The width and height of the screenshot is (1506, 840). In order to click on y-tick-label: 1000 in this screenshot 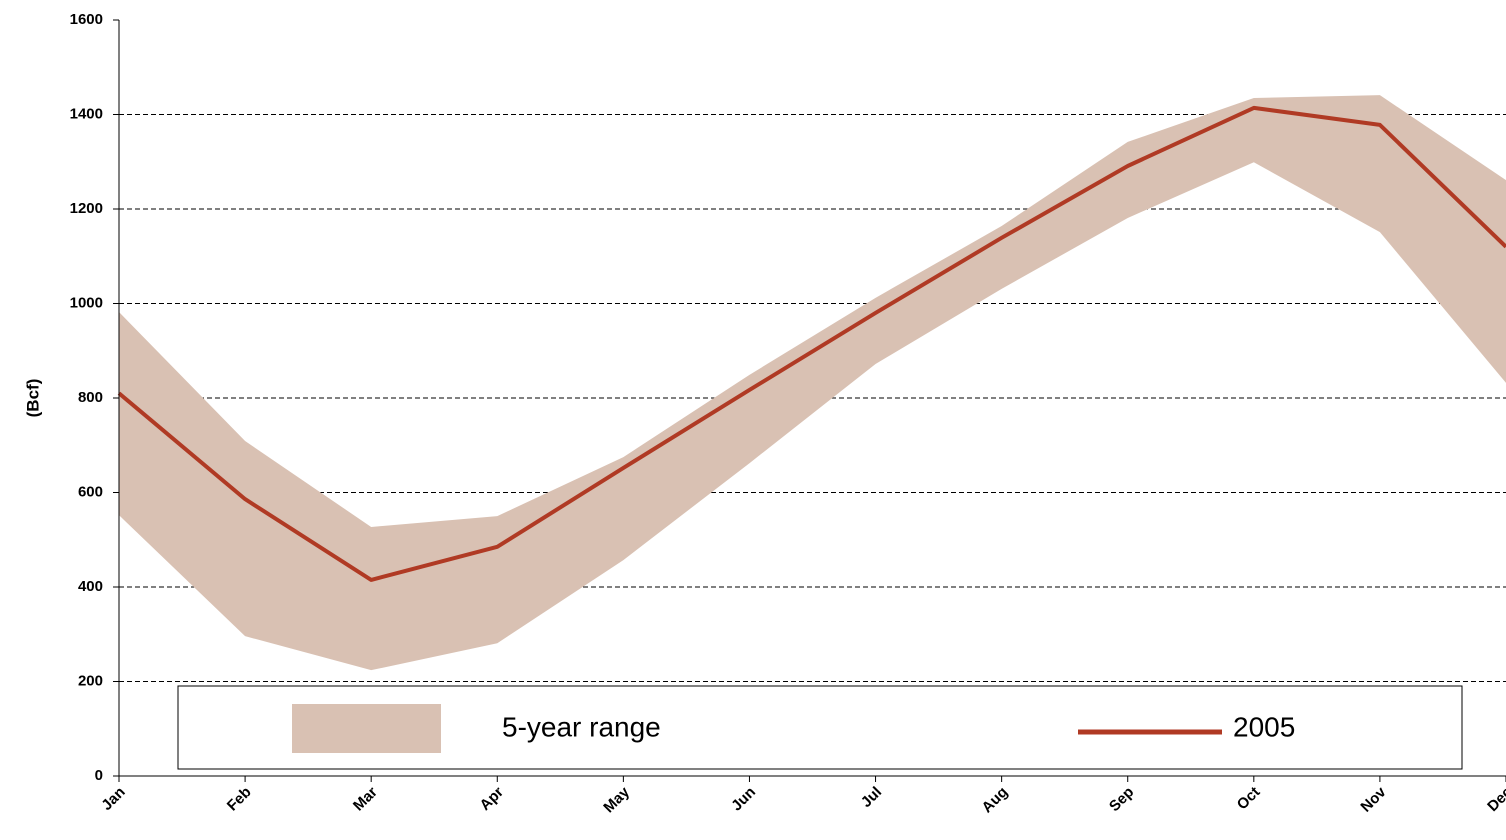, I will do `click(86, 302)`.